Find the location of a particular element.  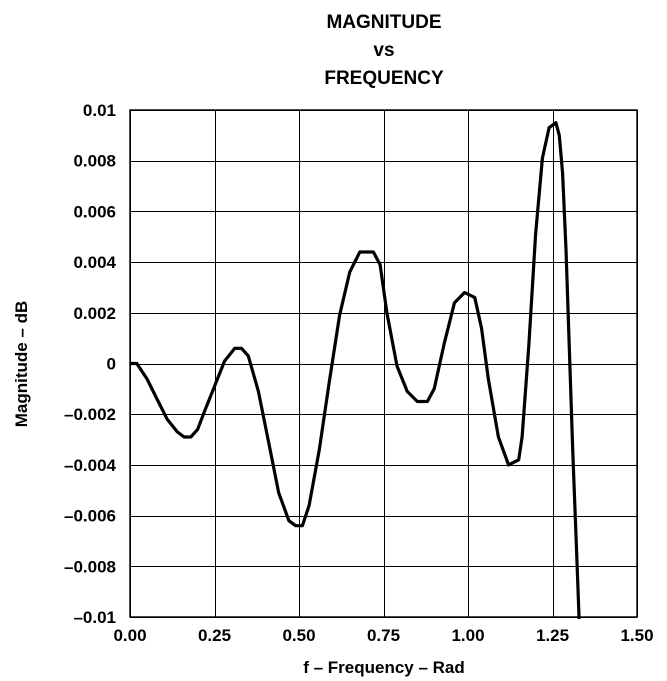

y-axis-label: Magnitude – dB is located at coordinates (21, 364).